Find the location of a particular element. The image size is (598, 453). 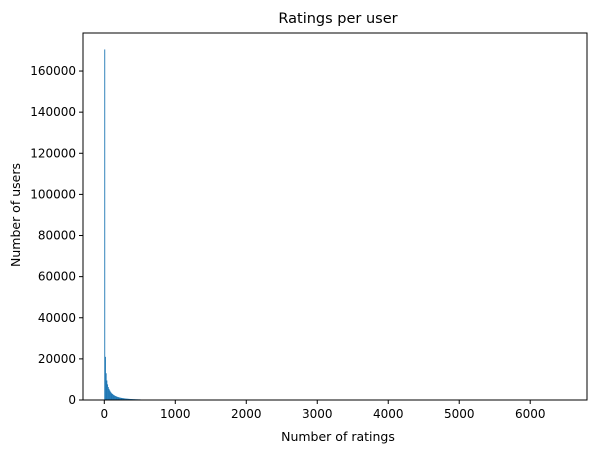

x-tick-label: 5000 is located at coordinates (459, 414).